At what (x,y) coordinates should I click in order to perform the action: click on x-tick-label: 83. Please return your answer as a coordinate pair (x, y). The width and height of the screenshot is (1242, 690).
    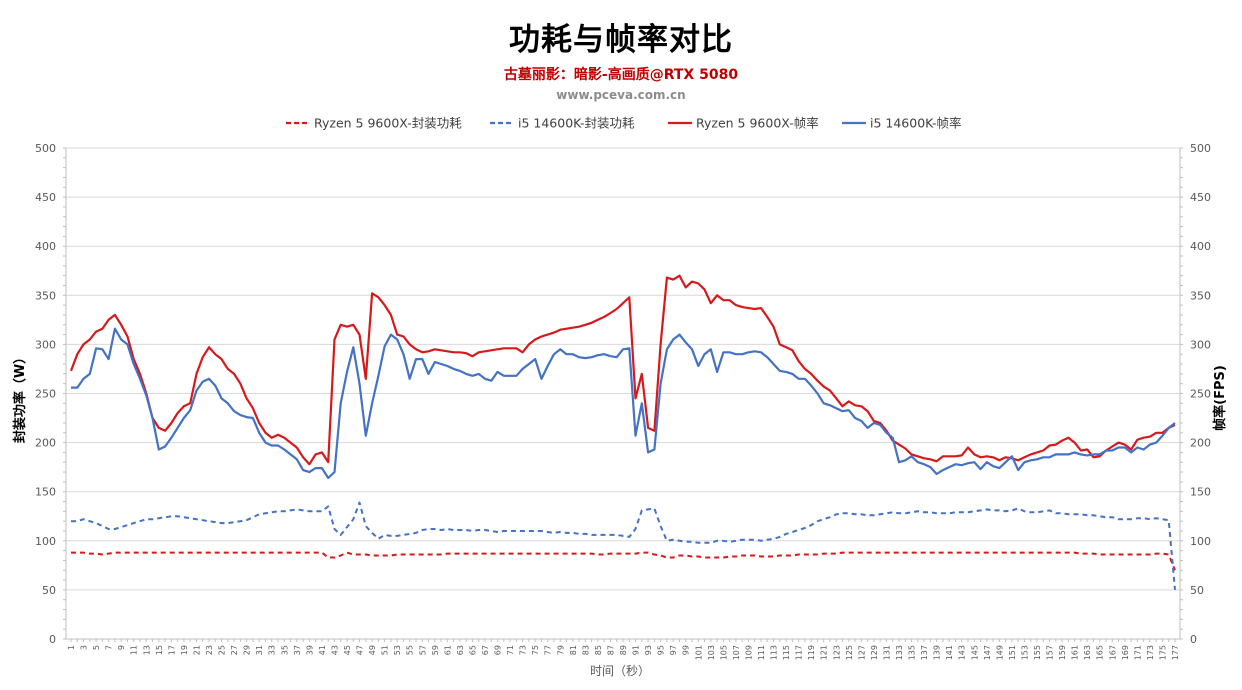
    Looking at the image, I should click on (585, 650).